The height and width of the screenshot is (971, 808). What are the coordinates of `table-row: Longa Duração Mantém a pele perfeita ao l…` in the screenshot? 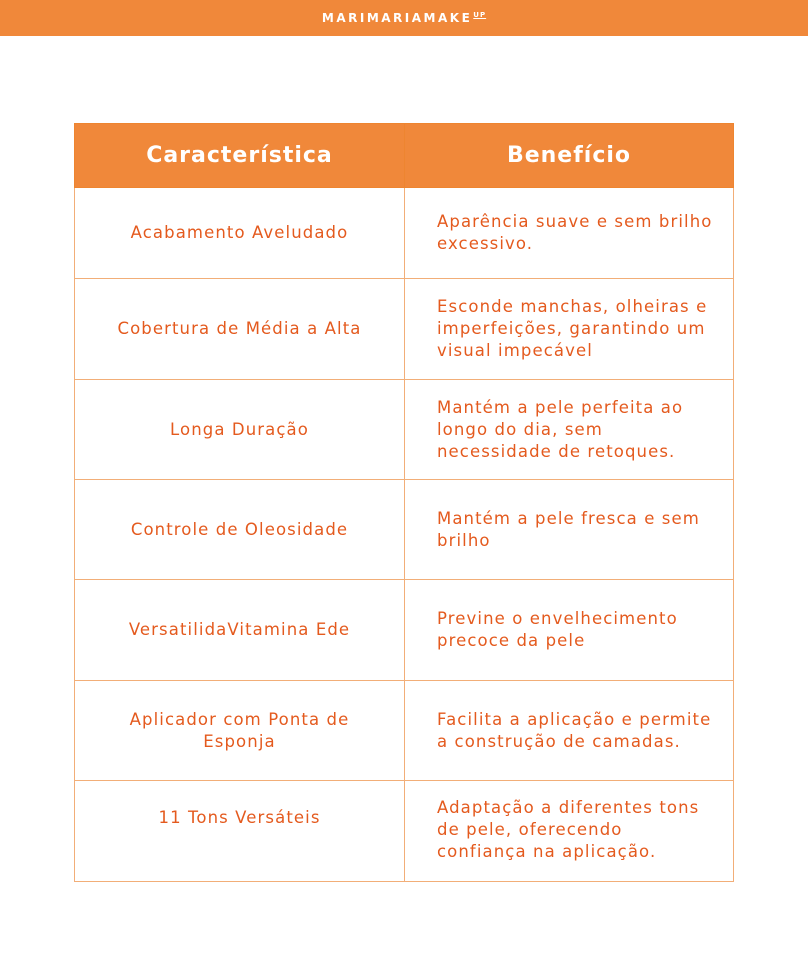 It's located at (404, 429).